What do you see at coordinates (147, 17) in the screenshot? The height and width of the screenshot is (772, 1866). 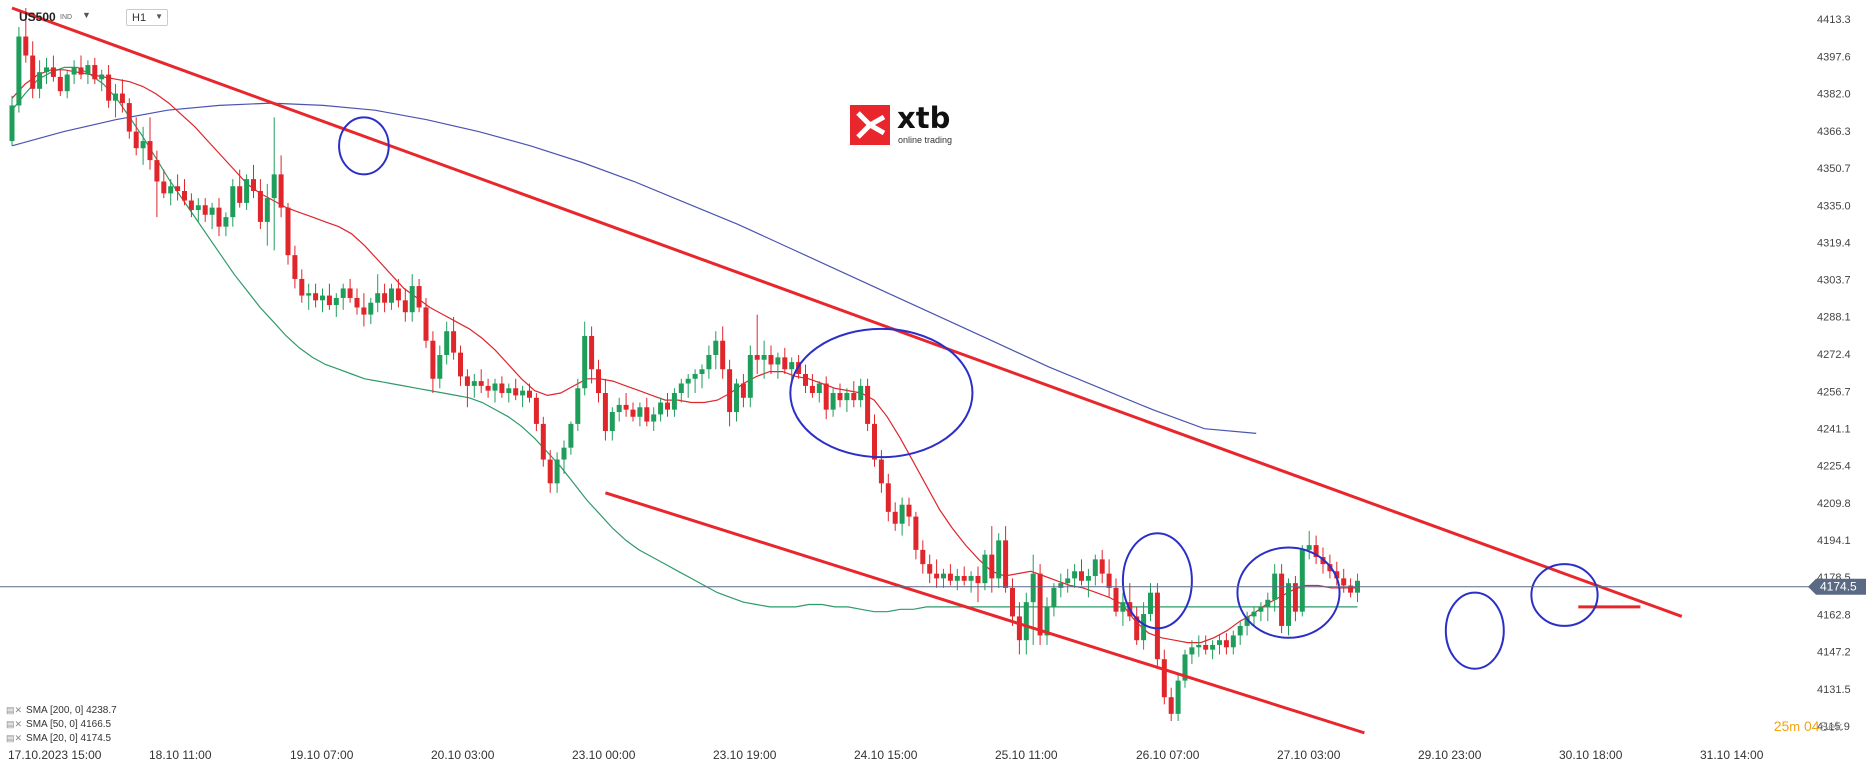 I see `timeframe-select: H1 ▼` at bounding box center [147, 17].